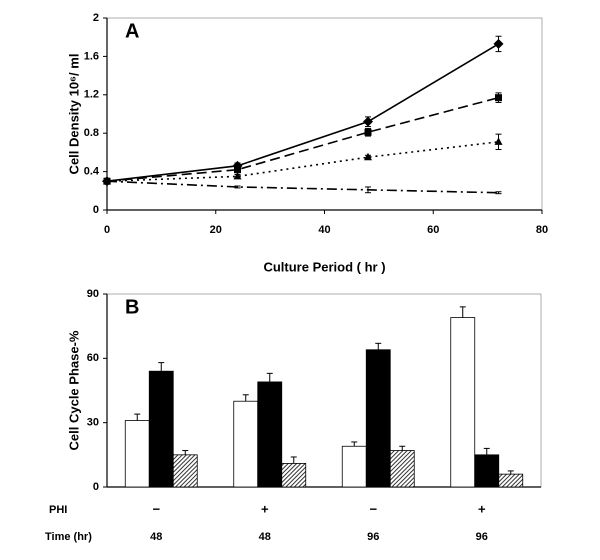  What do you see at coordinates (324, 230) in the screenshot?
I see `x-tick-label: 40` at bounding box center [324, 230].